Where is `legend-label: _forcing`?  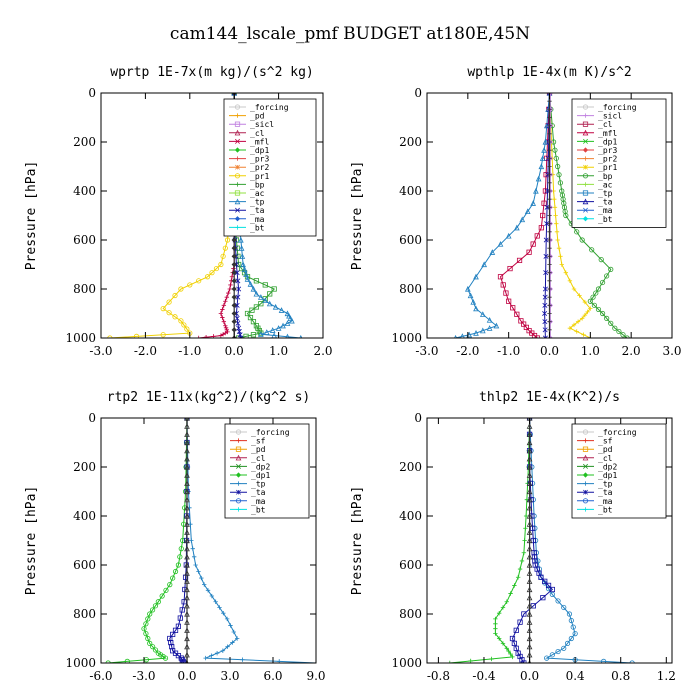 legend-label: _forcing is located at coordinates (617, 107).